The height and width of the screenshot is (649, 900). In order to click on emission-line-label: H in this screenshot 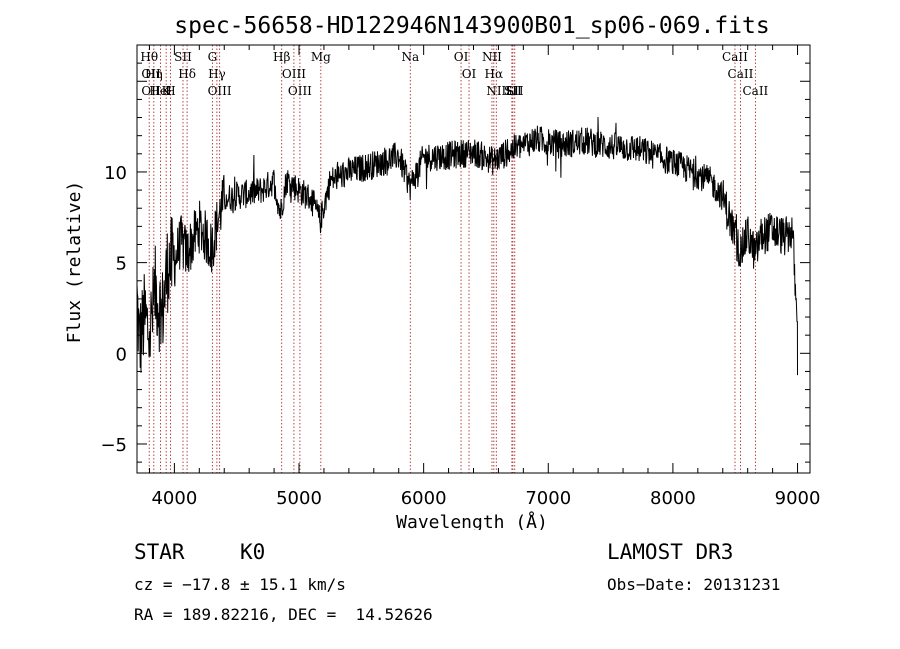, I will do `click(170, 91)`.